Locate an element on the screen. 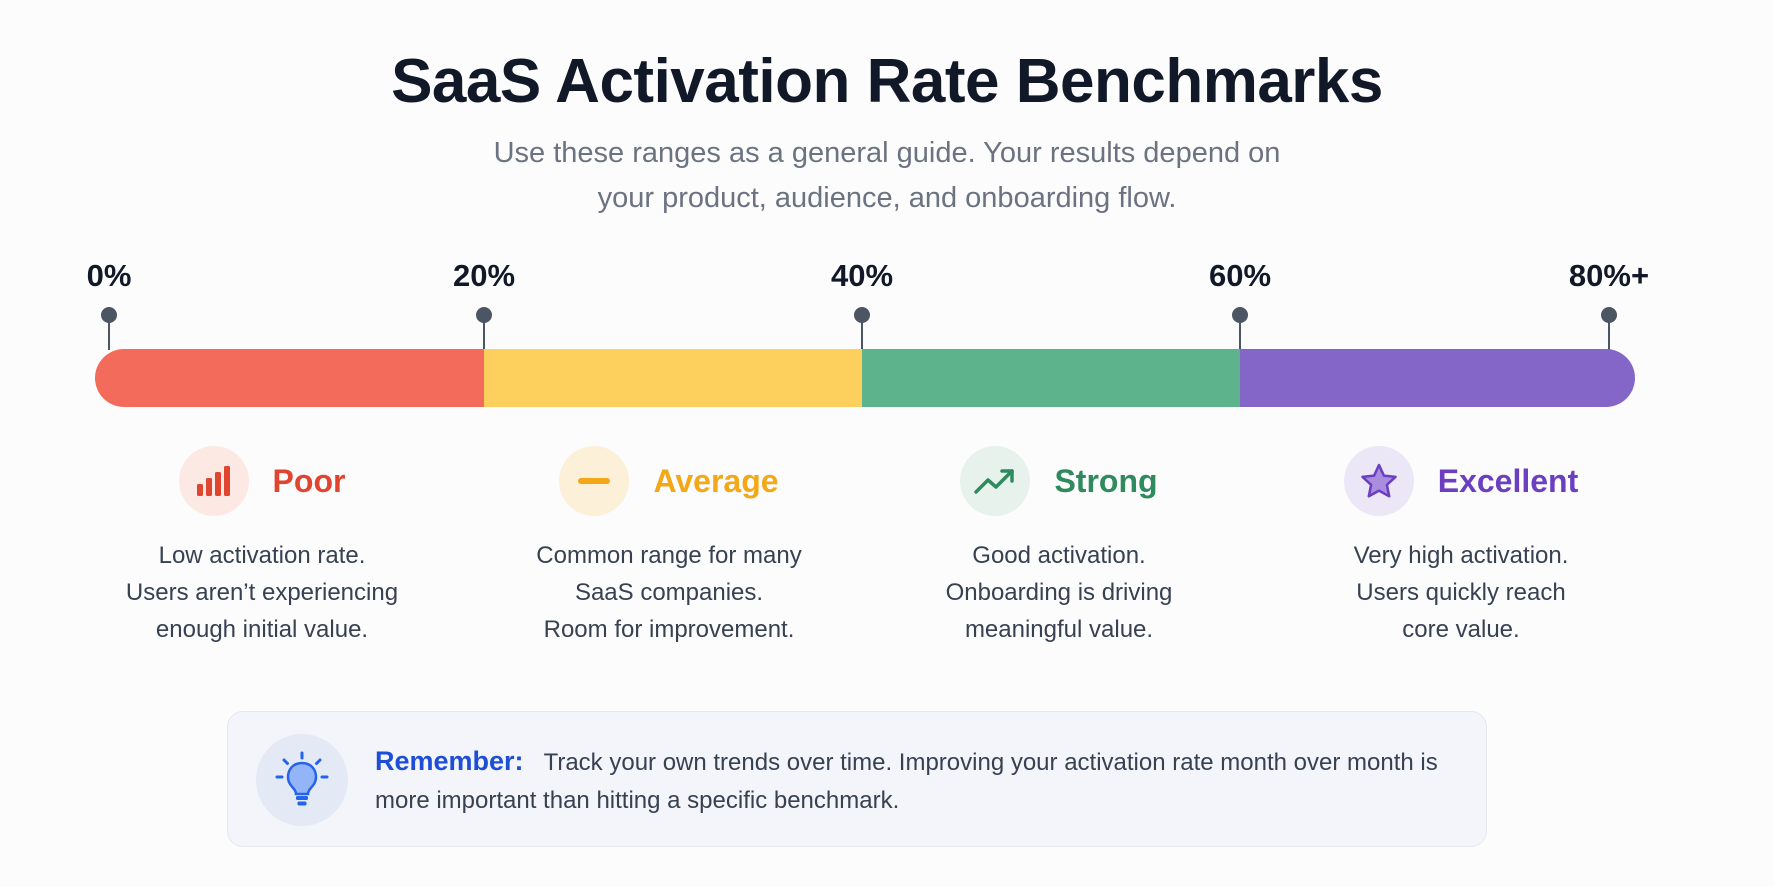  tick-label: 80%+ is located at coordinates (1609, 275).